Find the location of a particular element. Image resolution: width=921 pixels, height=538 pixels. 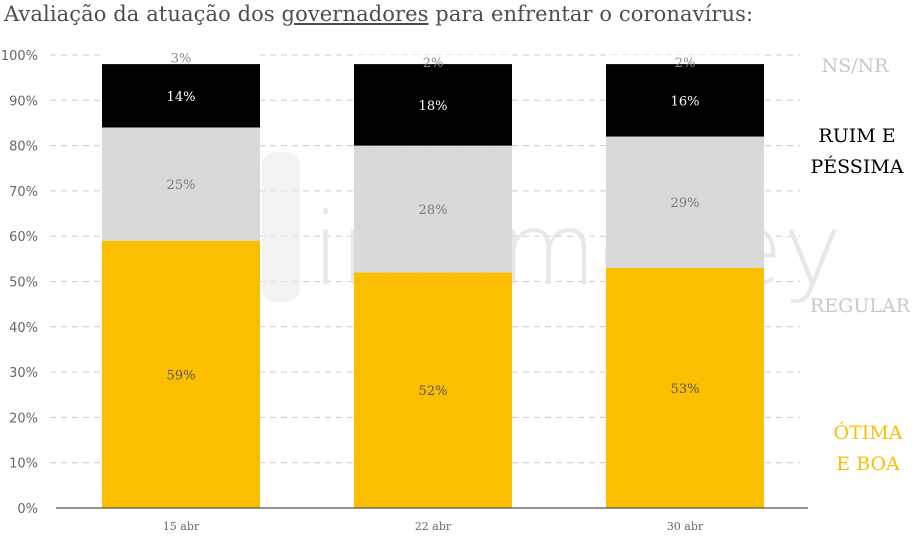

y-tick-label: 40% is located at coordinates (23, 328).